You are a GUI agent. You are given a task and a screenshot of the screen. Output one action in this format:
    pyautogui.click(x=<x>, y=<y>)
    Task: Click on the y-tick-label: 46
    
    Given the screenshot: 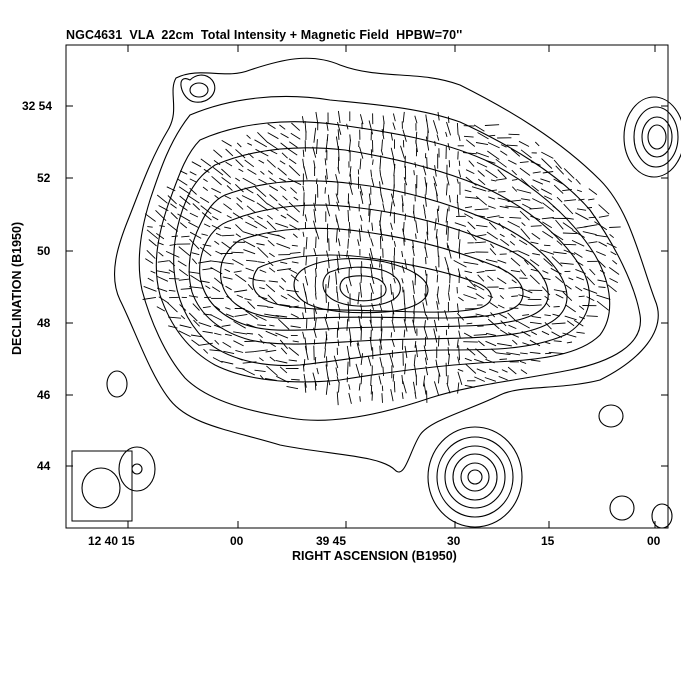 What is the action you would take?
    pyautogui.click(x=44, y=395)
    